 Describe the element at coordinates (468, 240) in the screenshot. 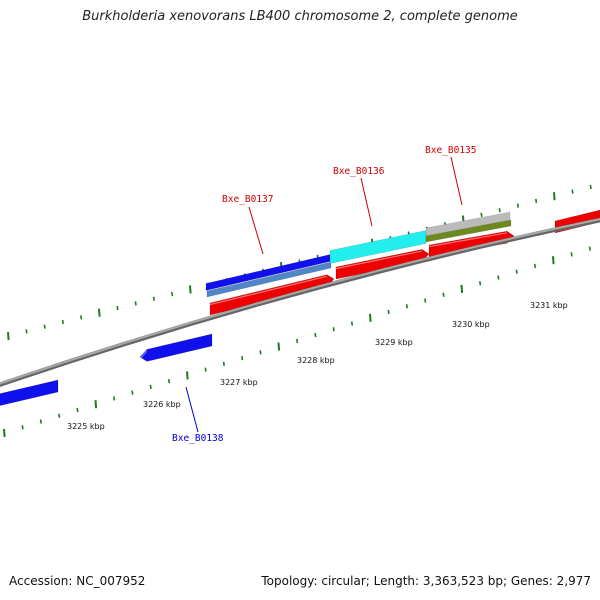

I see `forward-cds-bxe-b0135-shine` at that location.